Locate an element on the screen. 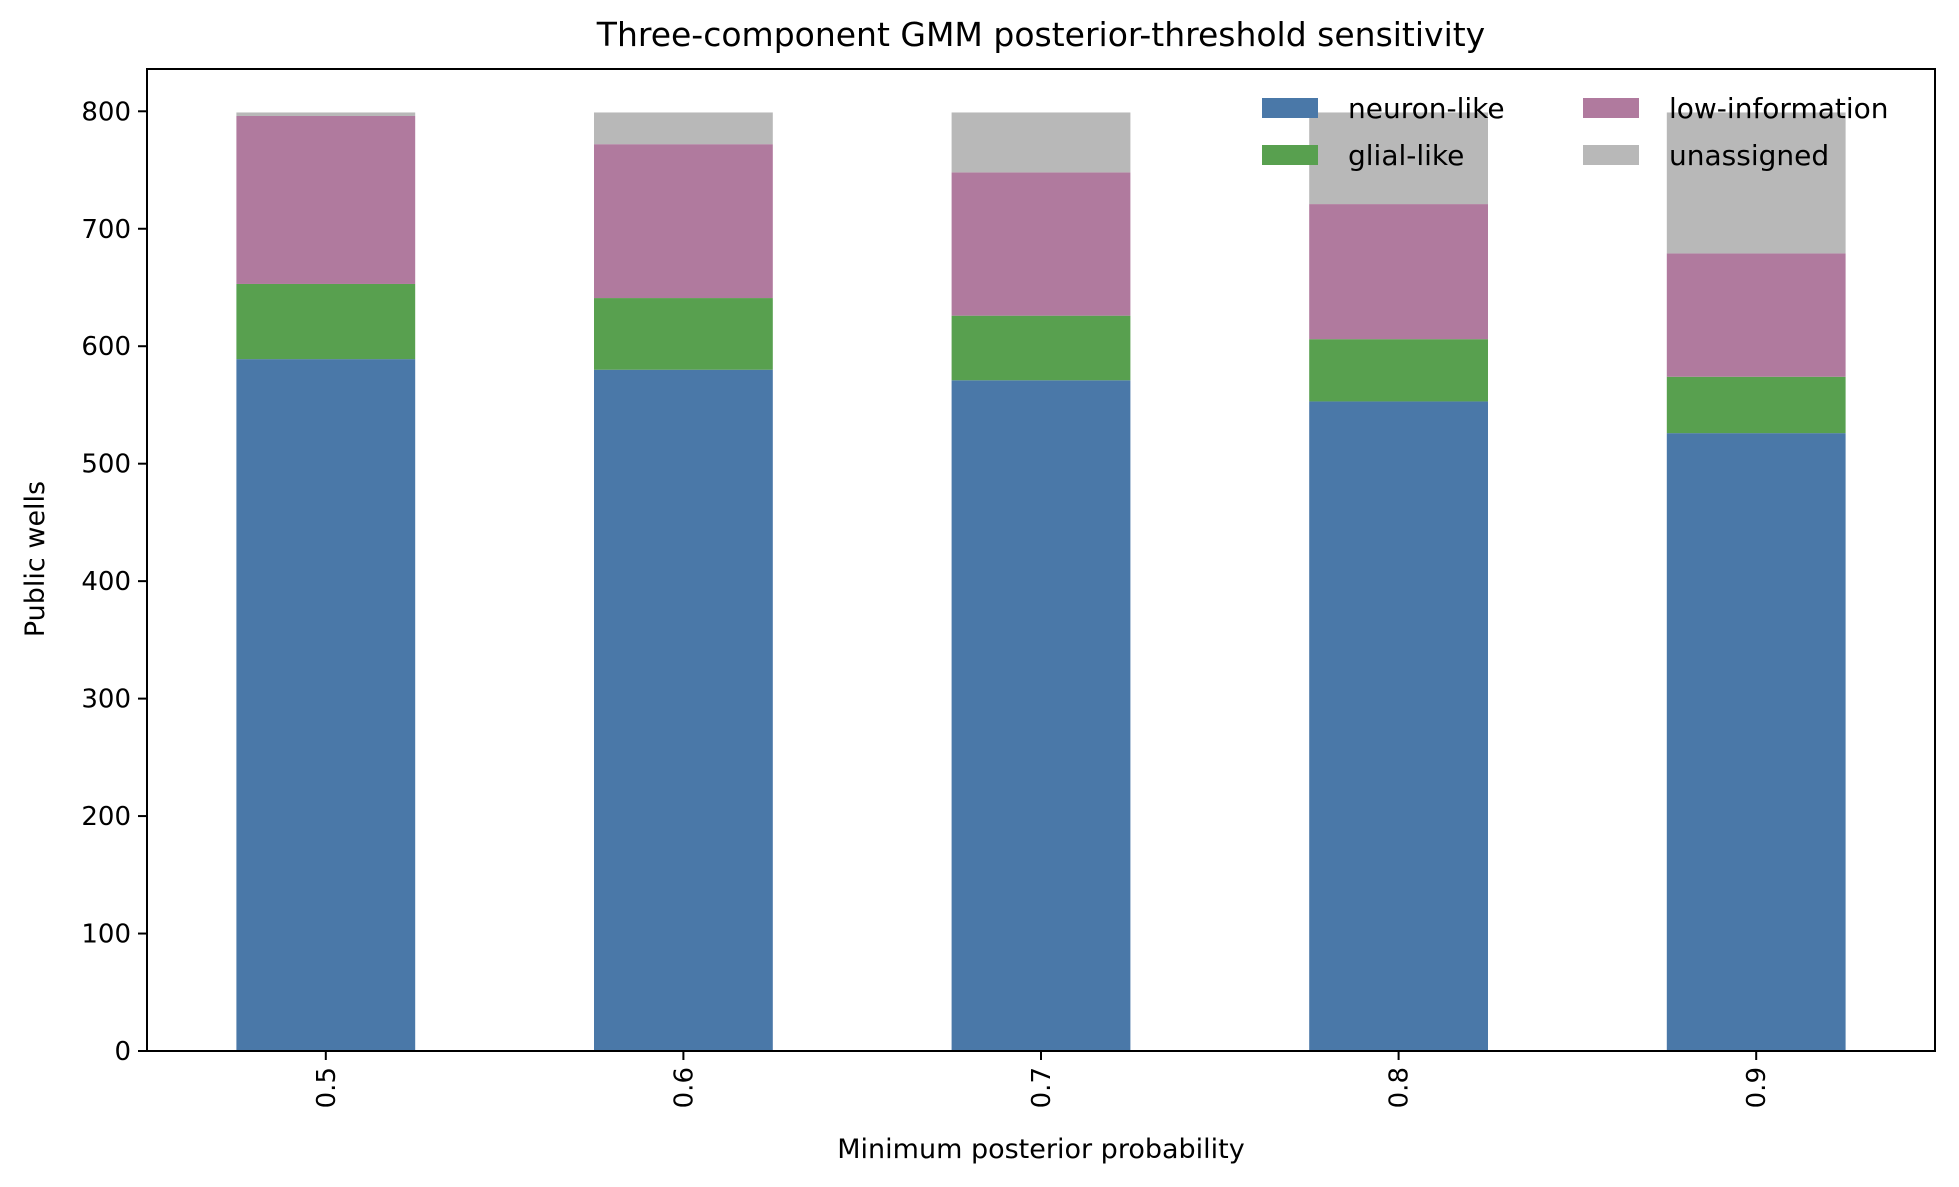 Image resolution: width=1959 pixels, height=1187 pixels. bar-low-information-0.5 is located at coordinates (326, 199).